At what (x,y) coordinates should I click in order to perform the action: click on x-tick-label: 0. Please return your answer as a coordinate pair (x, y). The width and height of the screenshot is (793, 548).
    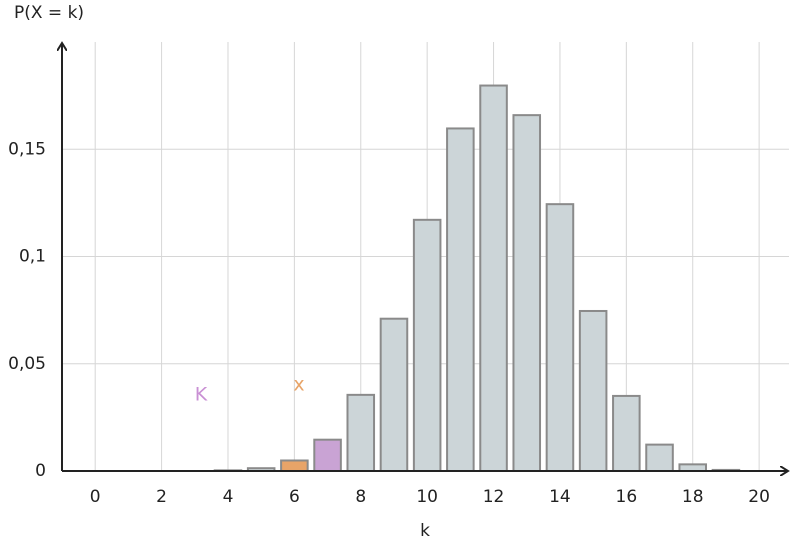
    Looking at the image, I should click on (95, 497).